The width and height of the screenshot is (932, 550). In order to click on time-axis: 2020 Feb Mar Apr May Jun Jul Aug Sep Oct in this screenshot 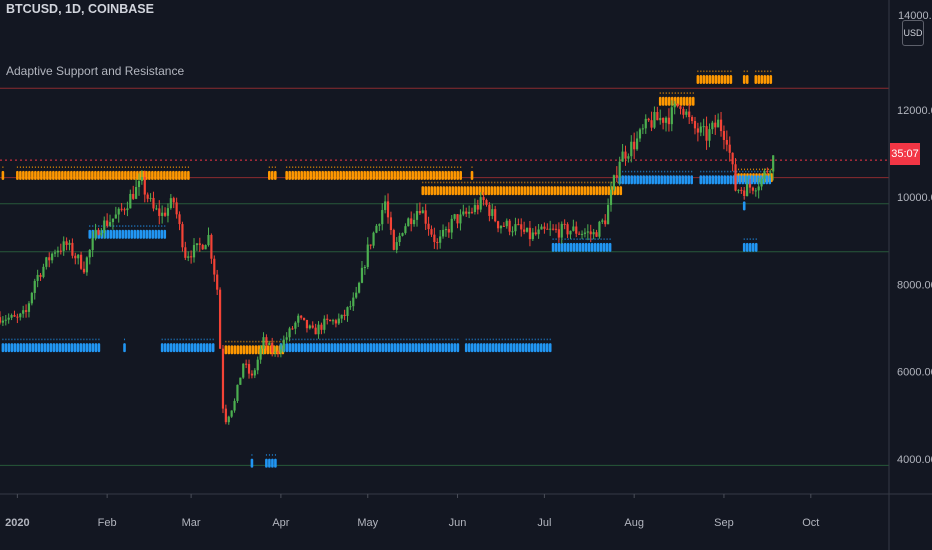, I will do `click(412, 511)`.